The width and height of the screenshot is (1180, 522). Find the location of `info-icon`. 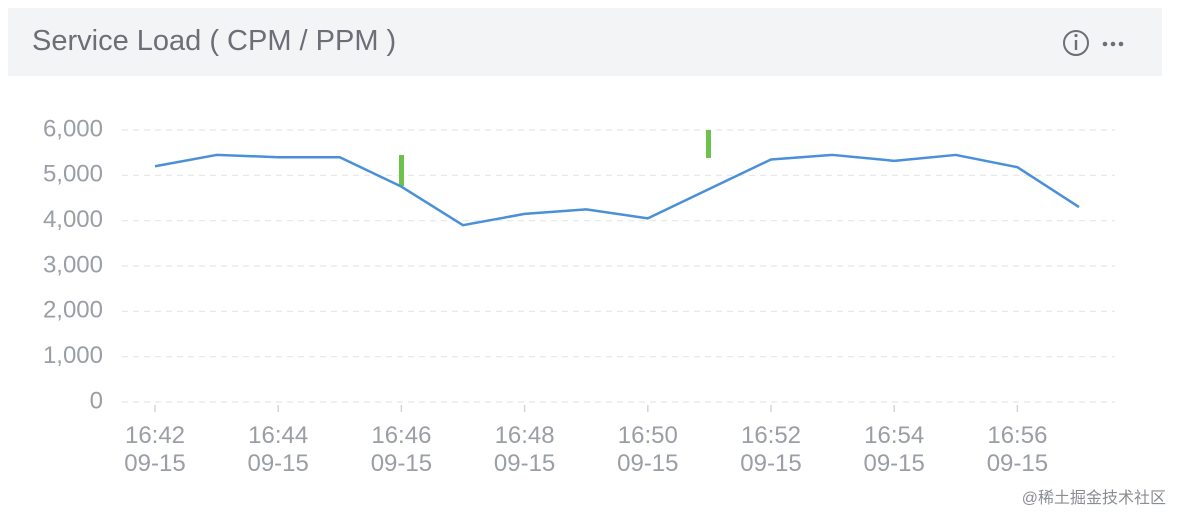

info-icon is located at coordinates (1076, 43).